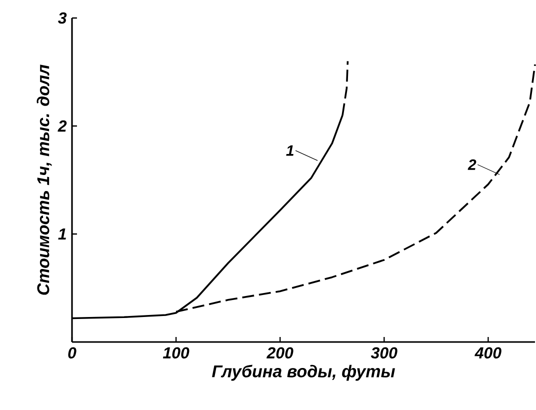 The width and height of the screenshot is (536, 410). What do you see at coordinates (472, 164) in the screenshot?
I see `annotation: 2` at bounding box center [472, 164].